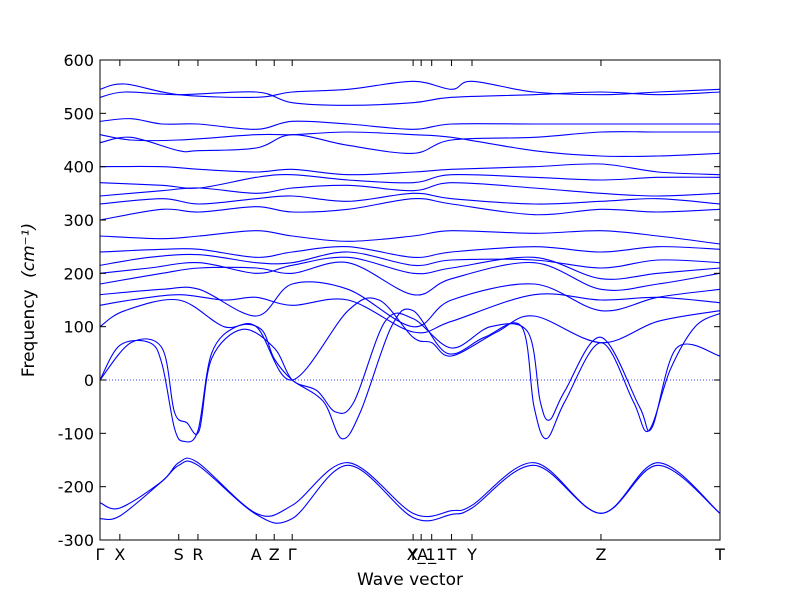  I want to click on y-tick-label: 500, so click(78, 113).